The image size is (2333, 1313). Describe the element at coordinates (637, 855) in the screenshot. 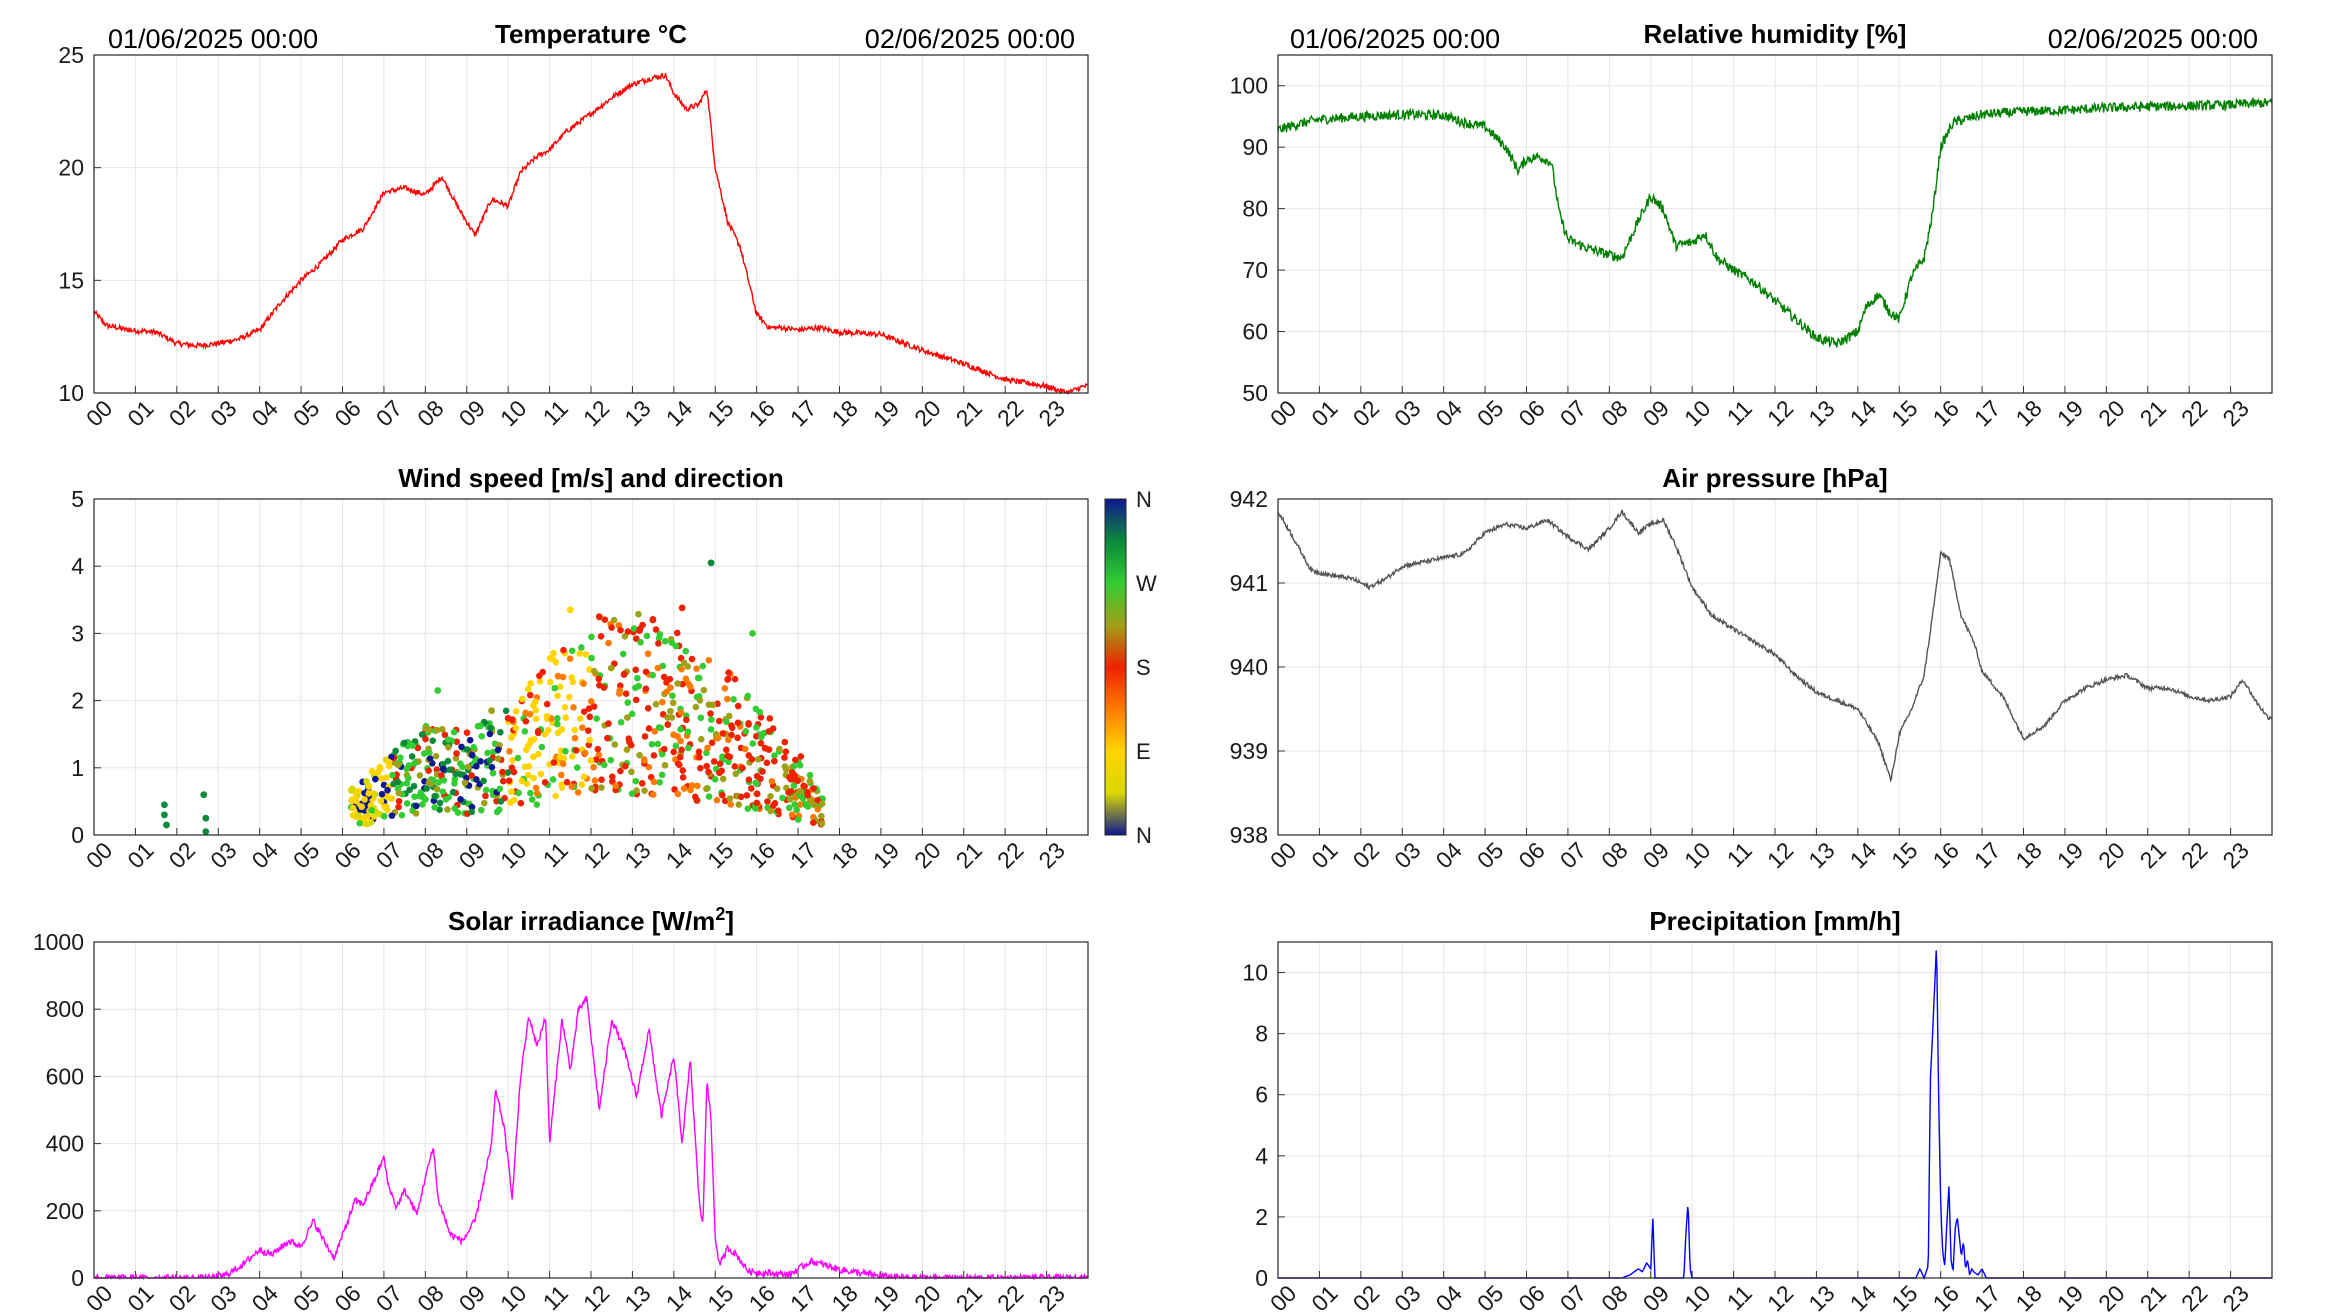

I see `x-tick-label: 13` at that location.